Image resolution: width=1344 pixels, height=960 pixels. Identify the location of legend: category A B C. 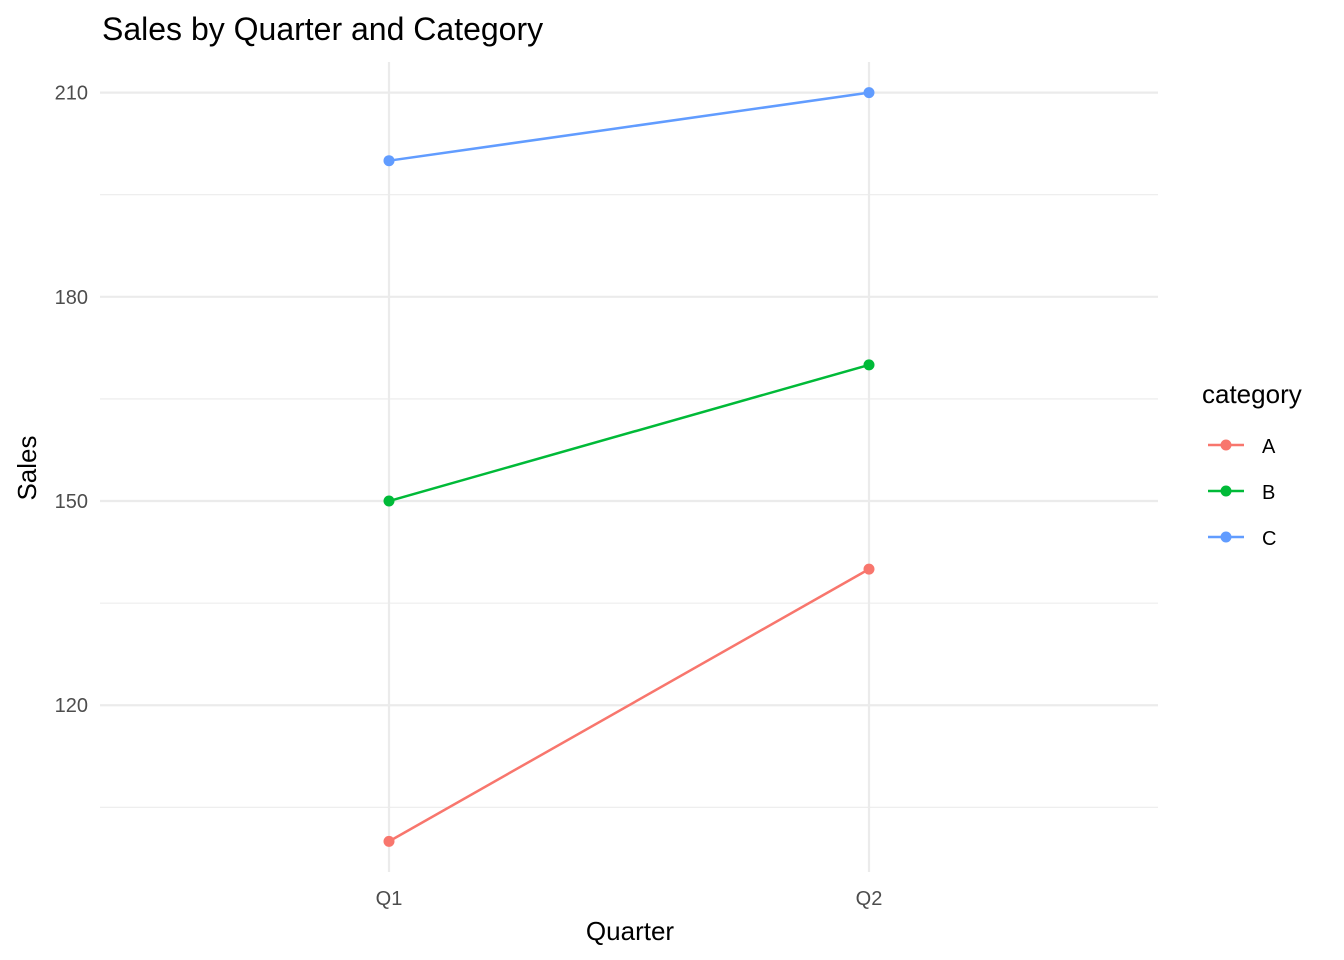
(1252, 464).